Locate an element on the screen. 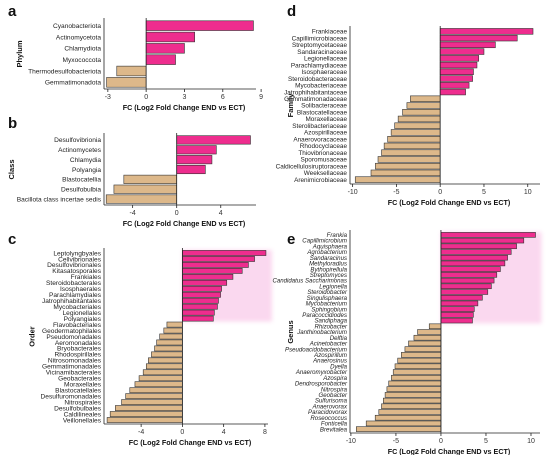  category-label: Legionellales is located at coordinates (82, 313).